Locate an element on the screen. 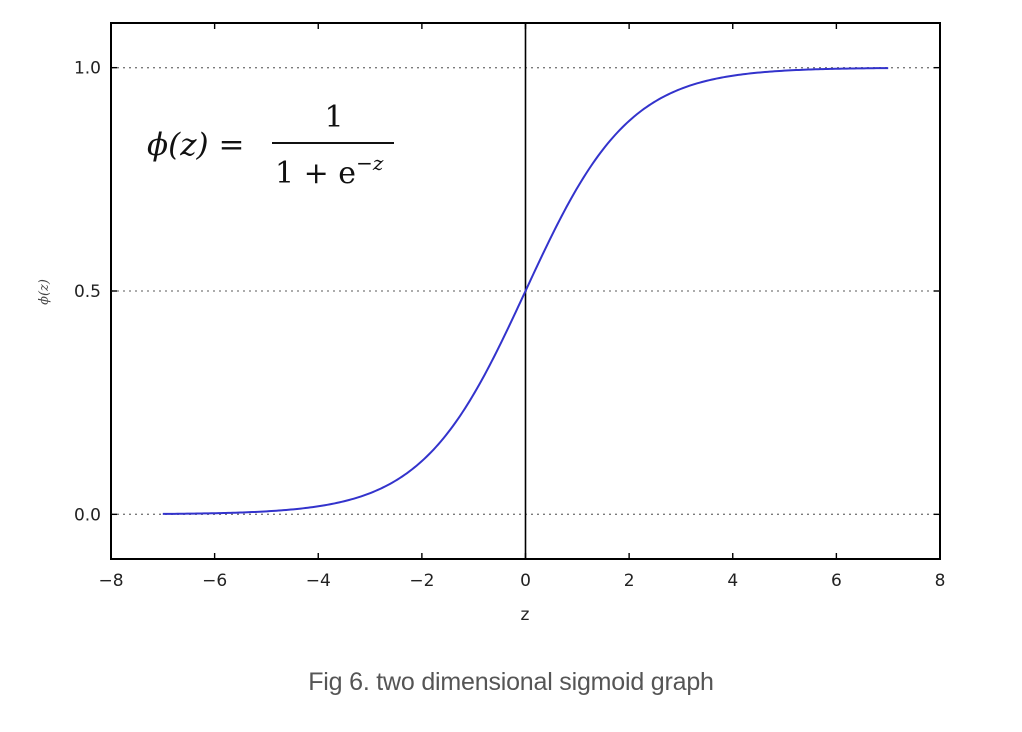 The width and height of the screenshot is (1022, 732). y-tick-label: 0.5 is located at coordinates (87, 292).